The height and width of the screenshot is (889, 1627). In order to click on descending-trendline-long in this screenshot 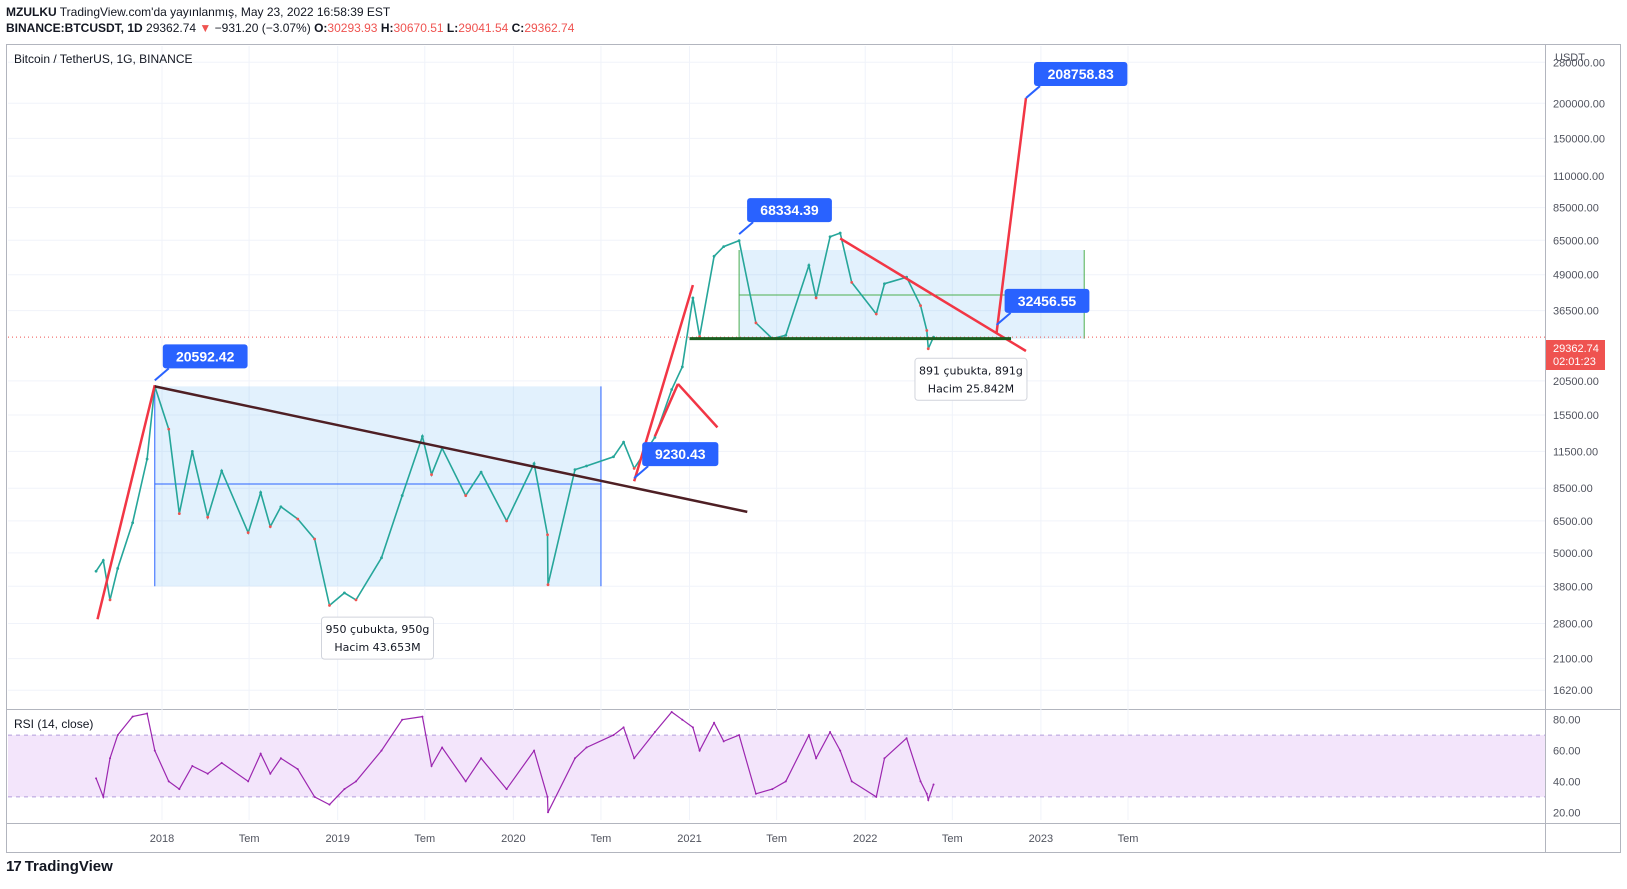, I will do `click(451, 449)`.